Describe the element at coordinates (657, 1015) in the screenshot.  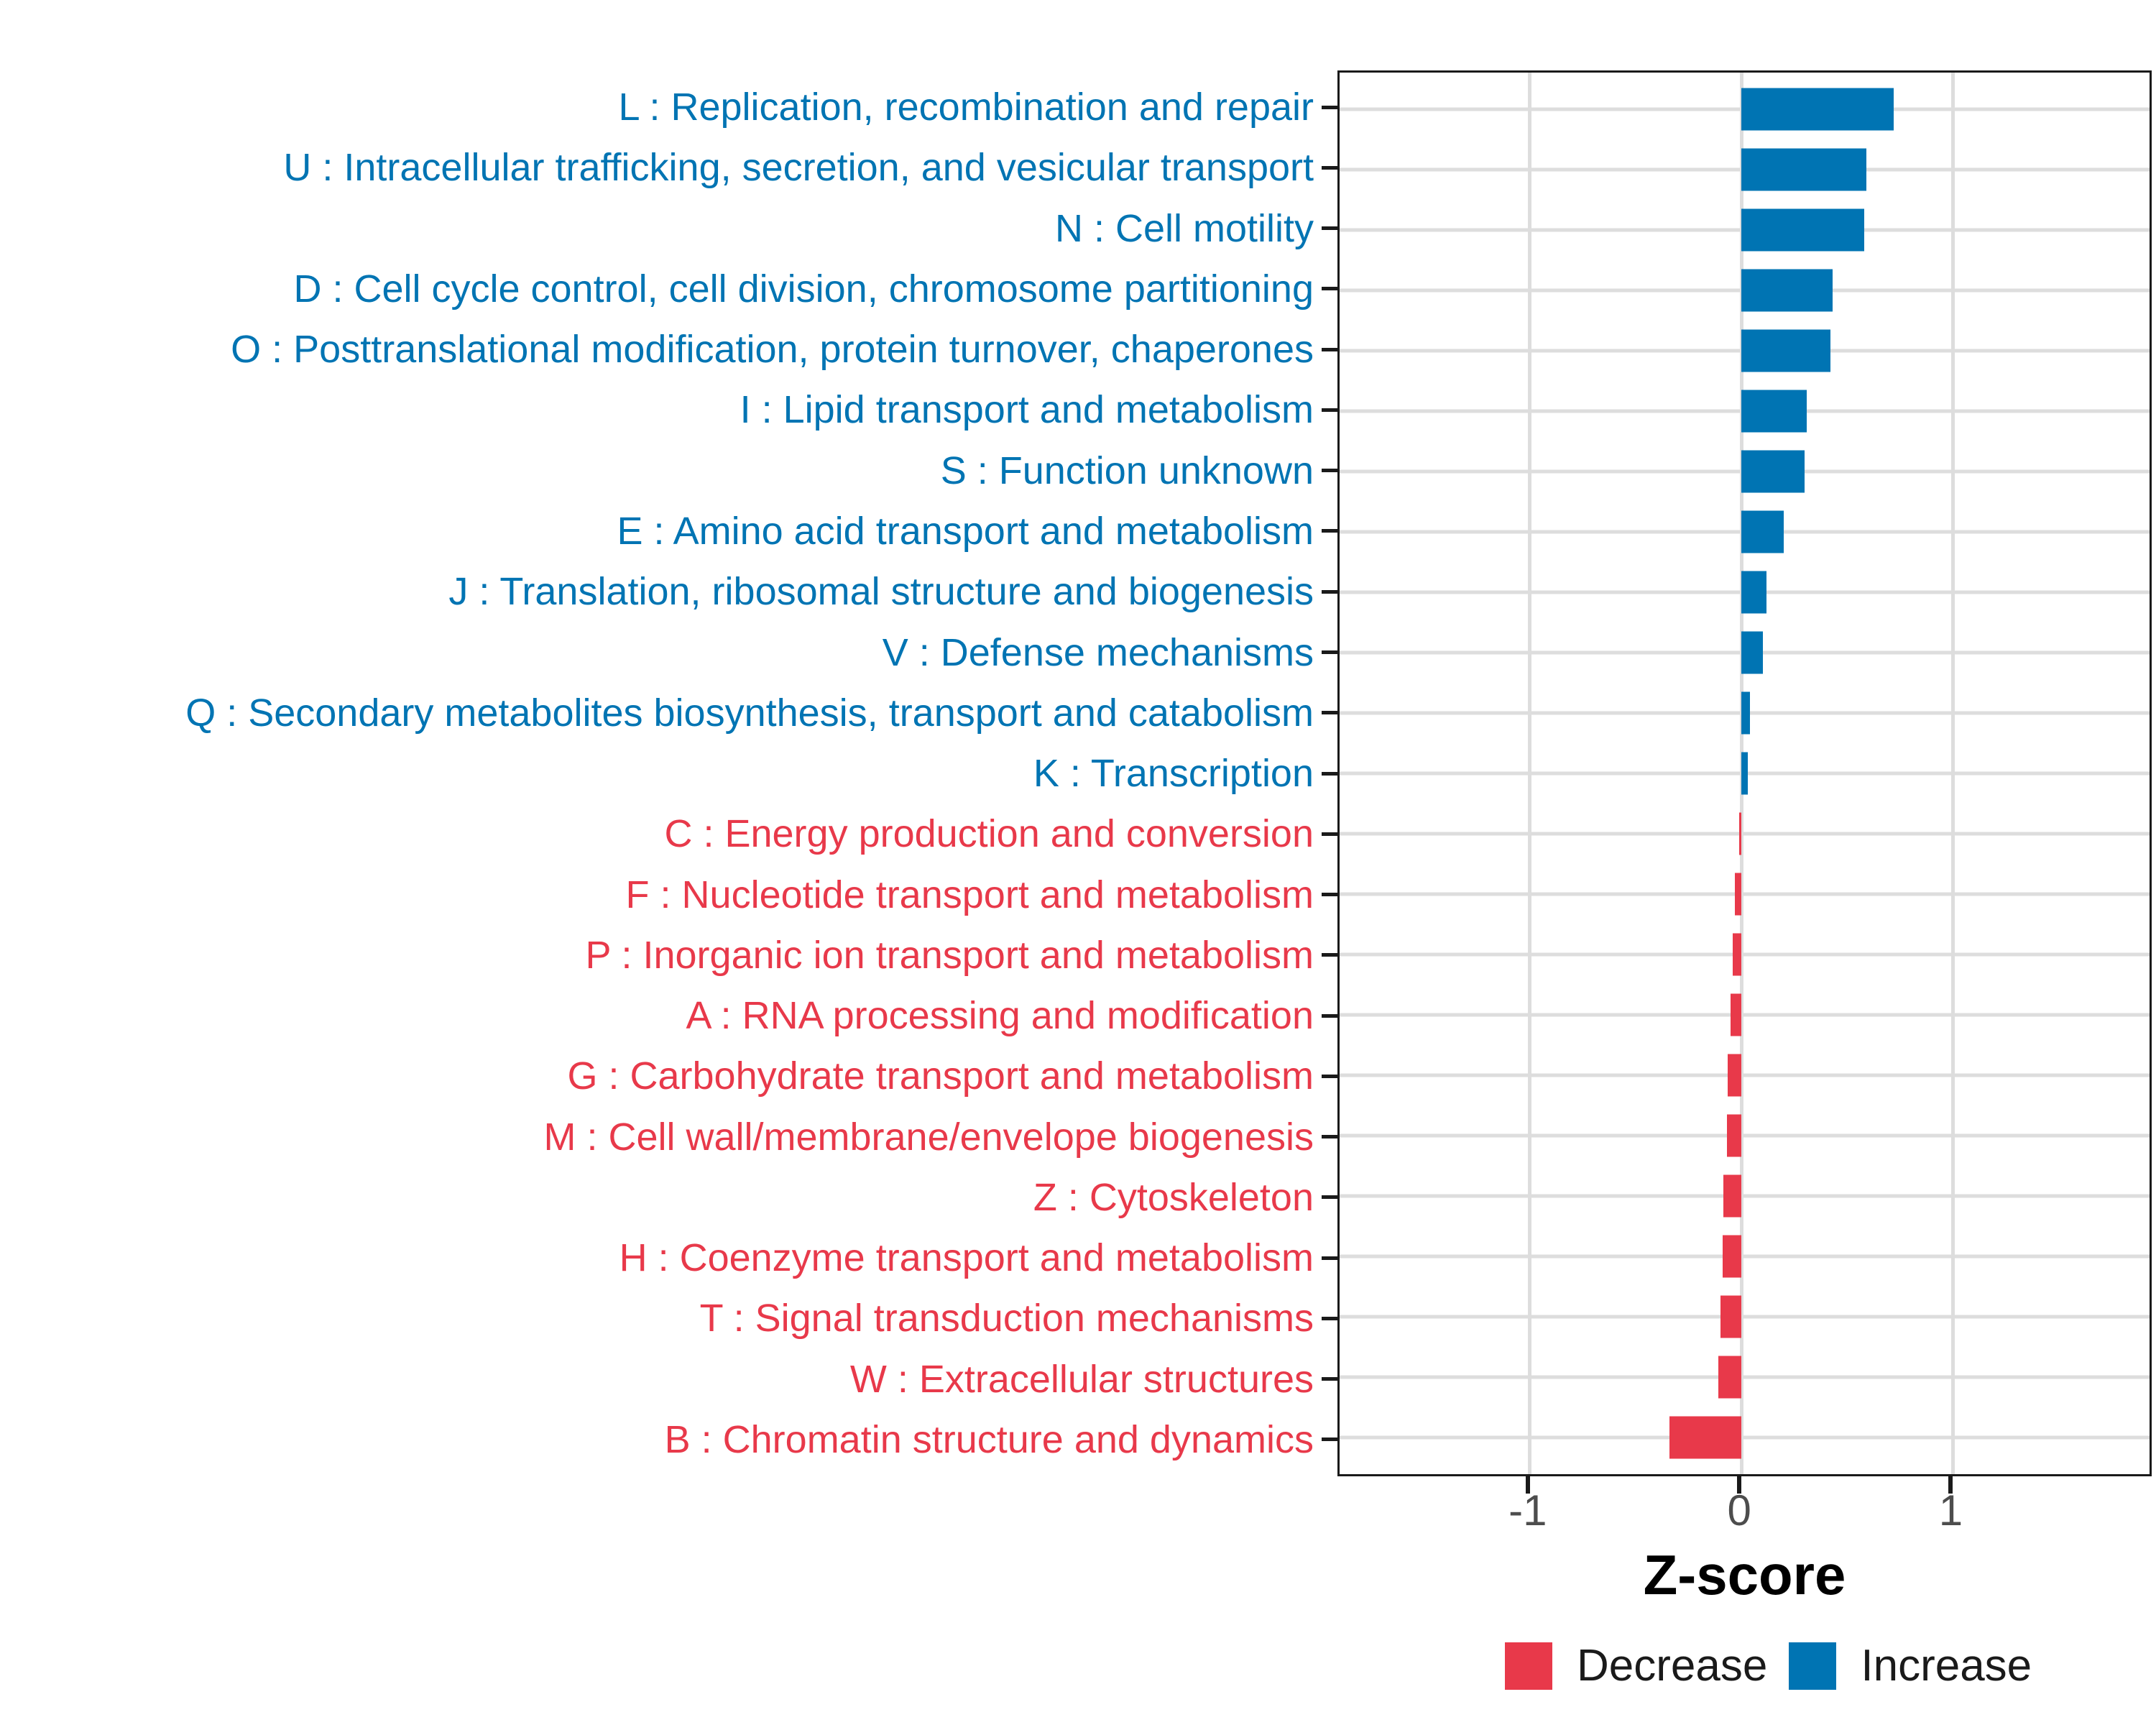
I see `category-label-row-A: A : RNA processing and modification` at that location.